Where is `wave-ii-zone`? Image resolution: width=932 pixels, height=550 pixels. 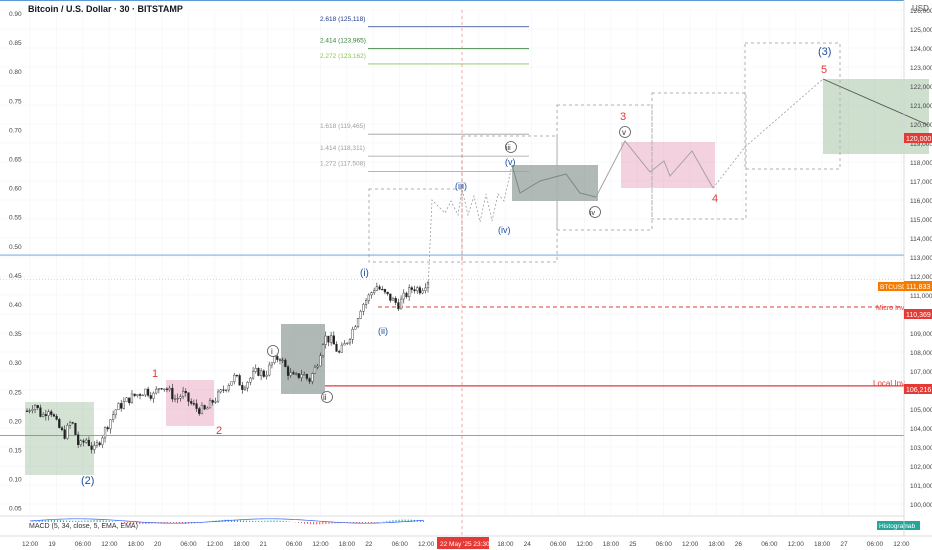 wave-ii-zone is located at coordinates (303, 359).